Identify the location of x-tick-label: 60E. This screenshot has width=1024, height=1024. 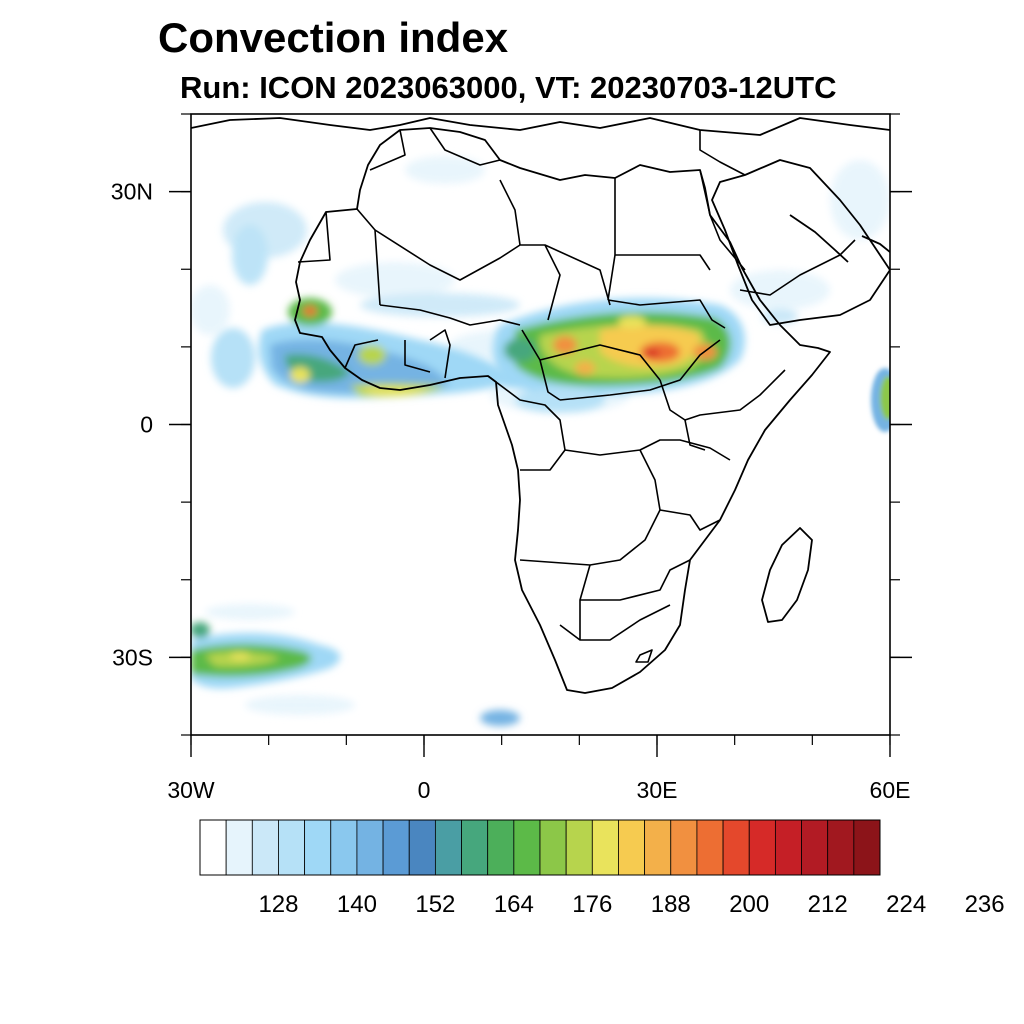
(890, 790).